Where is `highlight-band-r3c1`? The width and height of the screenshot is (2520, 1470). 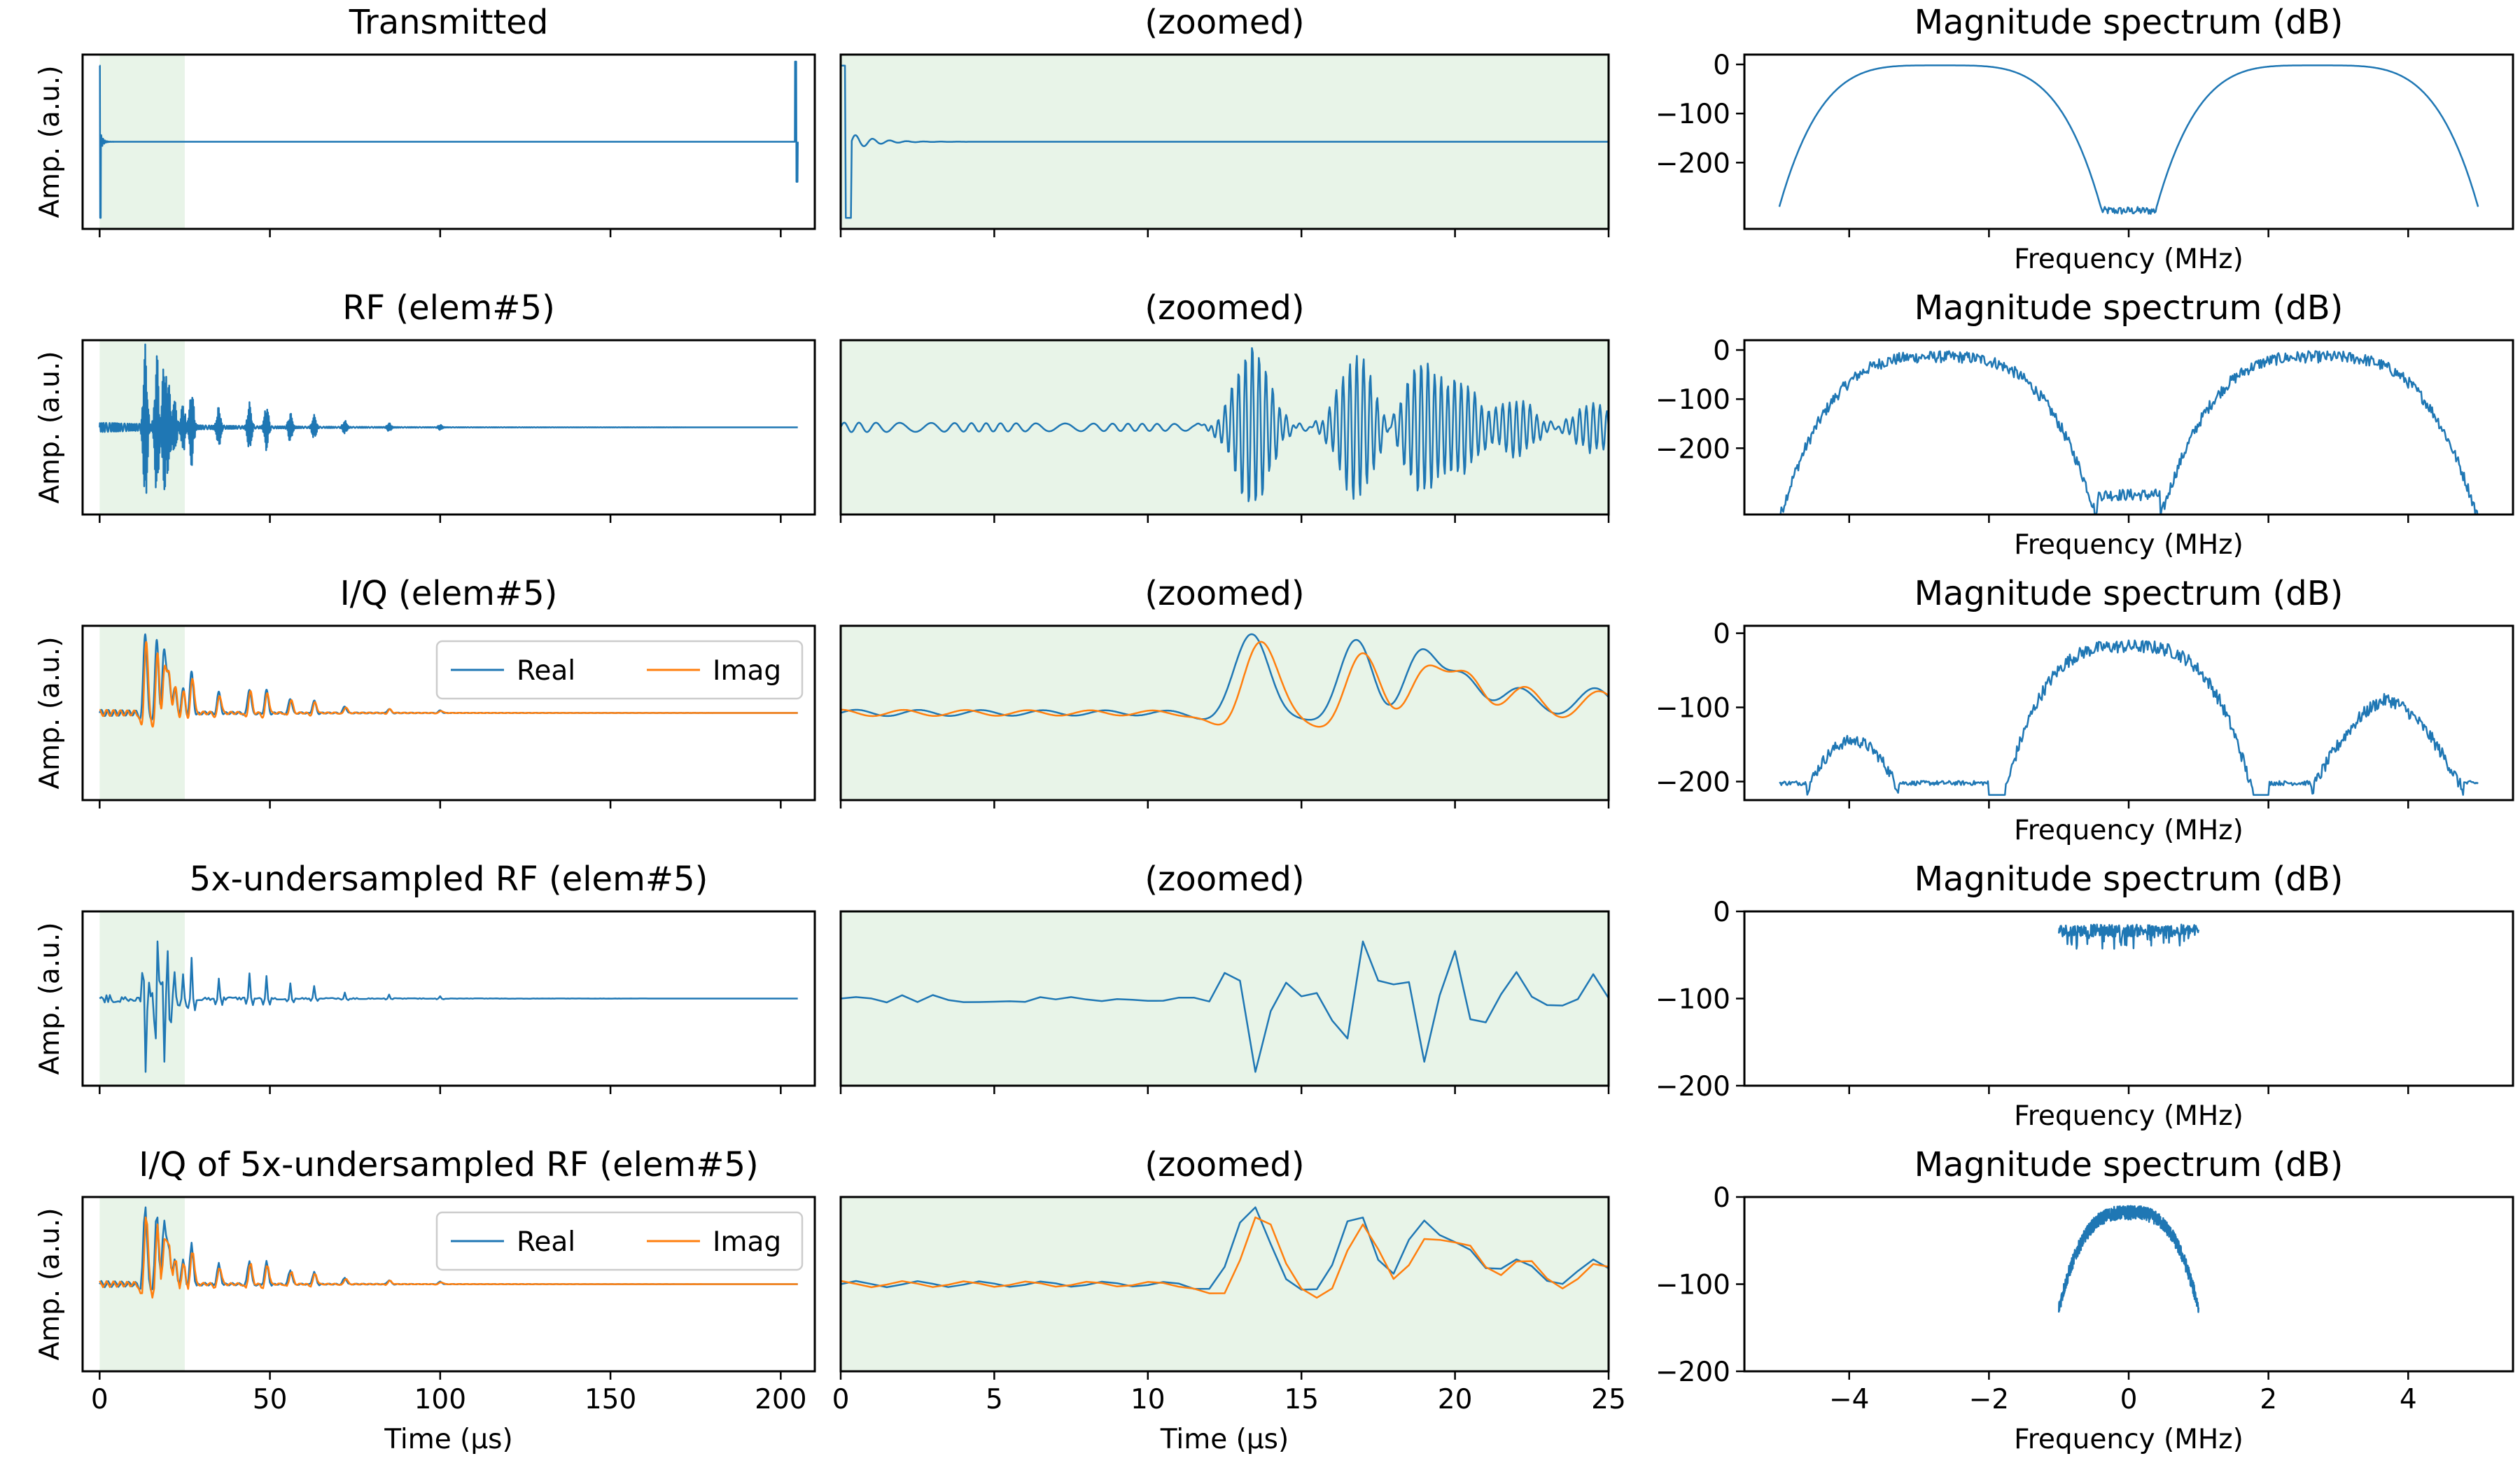
highlight-band-r3c1 is located at coordinates (1225, 998).